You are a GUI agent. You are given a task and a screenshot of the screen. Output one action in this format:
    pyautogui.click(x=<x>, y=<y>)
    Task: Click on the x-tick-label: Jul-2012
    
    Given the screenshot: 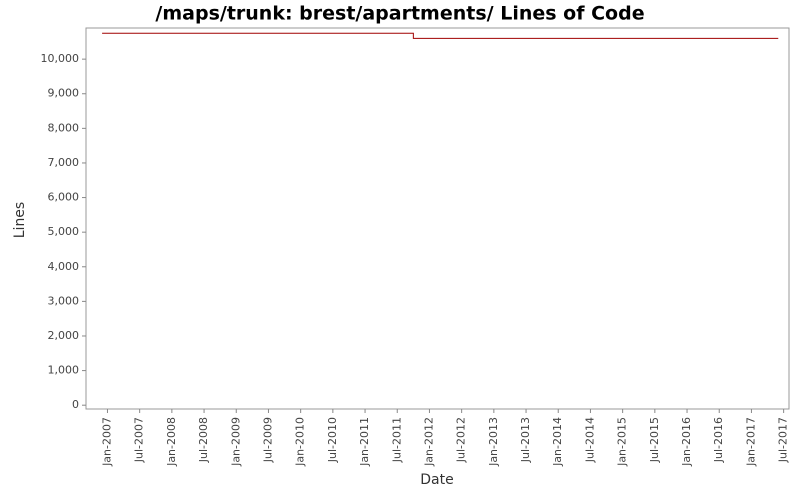 What is the action you would take?
    pyautogui.click(x=461, y=440)
    